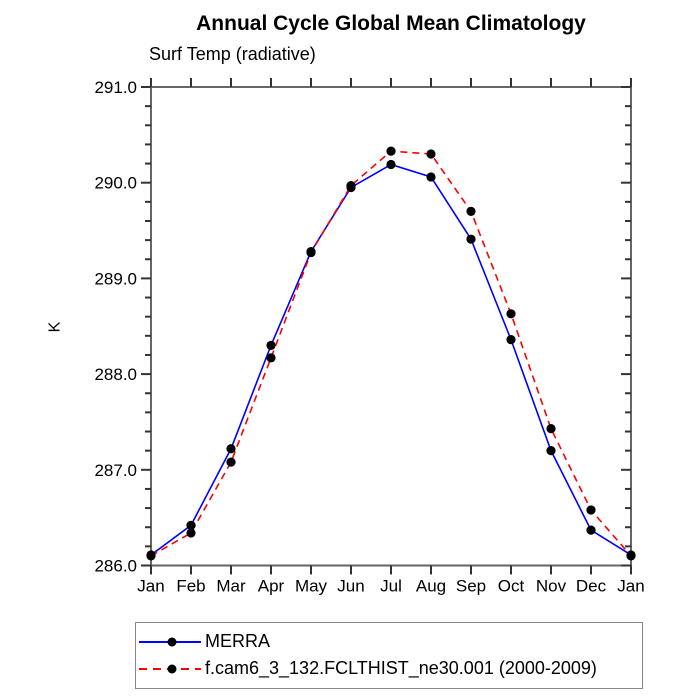  What do you see at coordinates (311, 586) in the screenshot?
I see `x-tick-label: May` at bounding box center [311, 586].